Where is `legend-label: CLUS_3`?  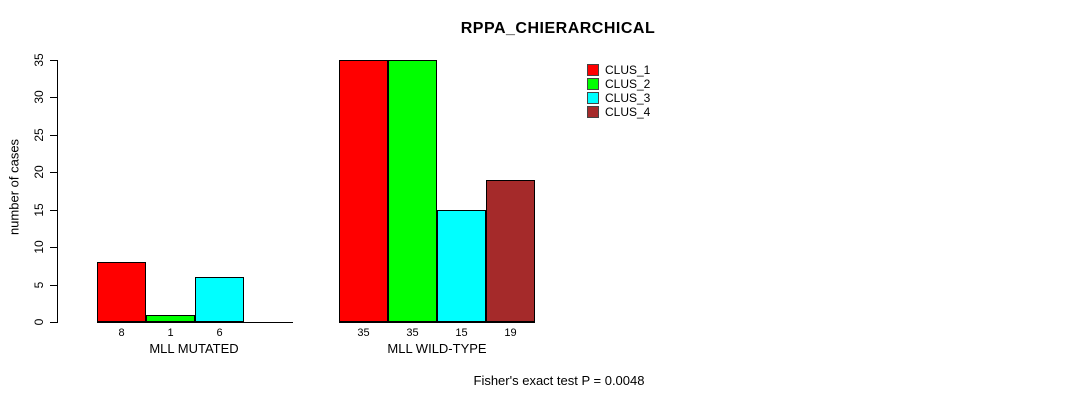
legend-label: CLUS_3 is located at coordinates (628, 98).